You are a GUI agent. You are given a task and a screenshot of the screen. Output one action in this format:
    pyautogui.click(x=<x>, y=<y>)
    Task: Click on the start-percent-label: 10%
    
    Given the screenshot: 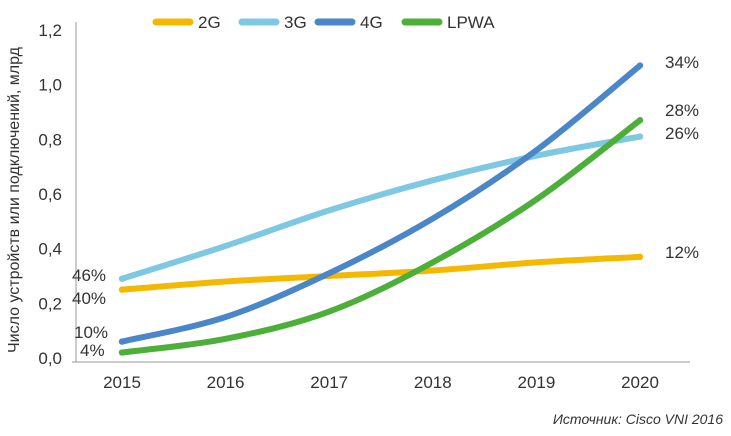 What is the action you would take?
    pyautogui.click(x=91, y=332)
    